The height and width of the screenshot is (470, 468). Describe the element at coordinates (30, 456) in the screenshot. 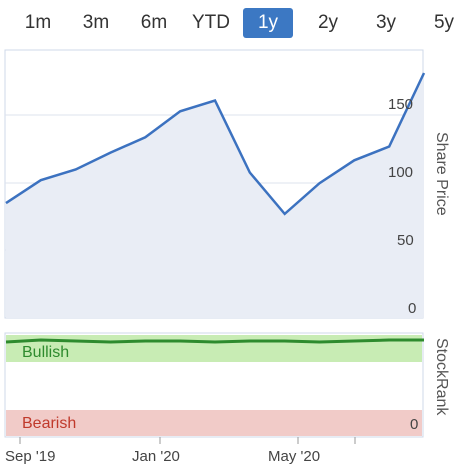

I see `x-label-sep19: Sep '19` at that location.